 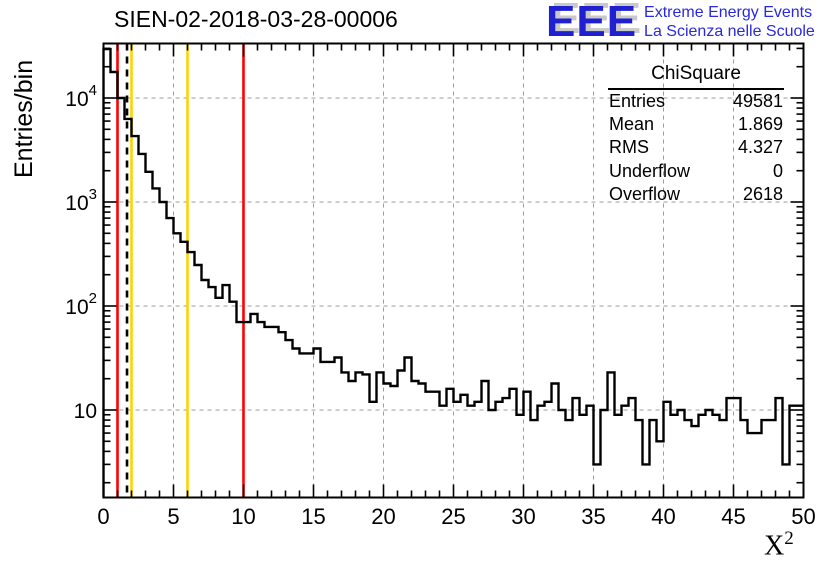 What do you see at coordinates (696, 194) in the screenshot?
I see `stats-row: Overflow 2618` at bounding box center [696, 194].